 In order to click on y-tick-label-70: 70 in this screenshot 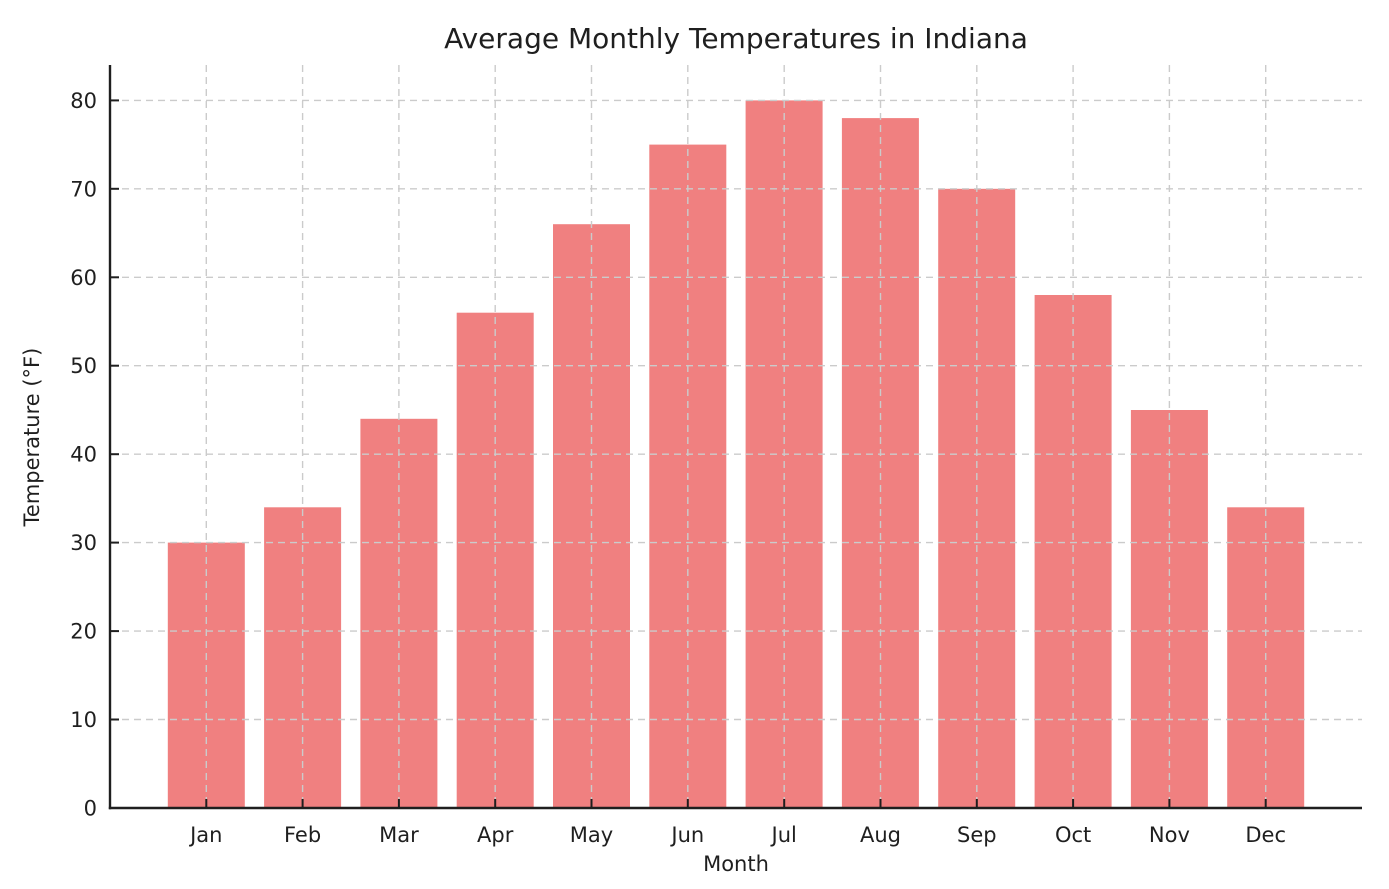, I will do `click(83, 189)`.